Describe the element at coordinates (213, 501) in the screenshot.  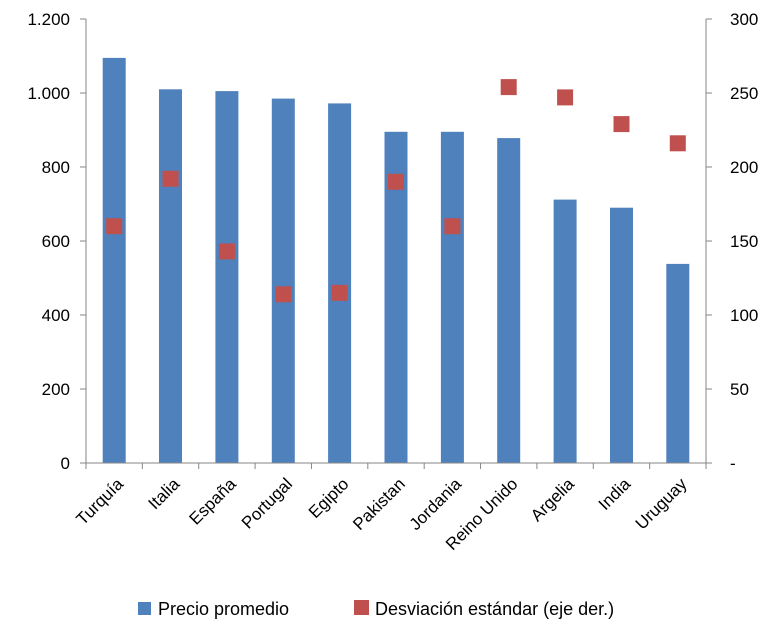
I see `x-category-label-2: España` at that location.